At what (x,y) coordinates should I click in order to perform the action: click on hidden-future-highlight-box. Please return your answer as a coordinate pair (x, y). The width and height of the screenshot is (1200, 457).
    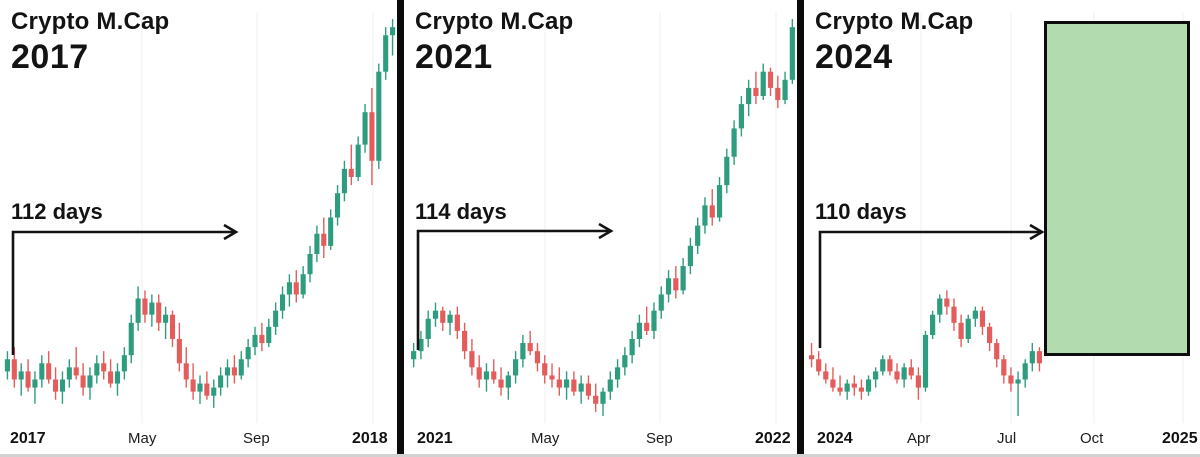
    Looking at the image, I should click on (1117, 188).